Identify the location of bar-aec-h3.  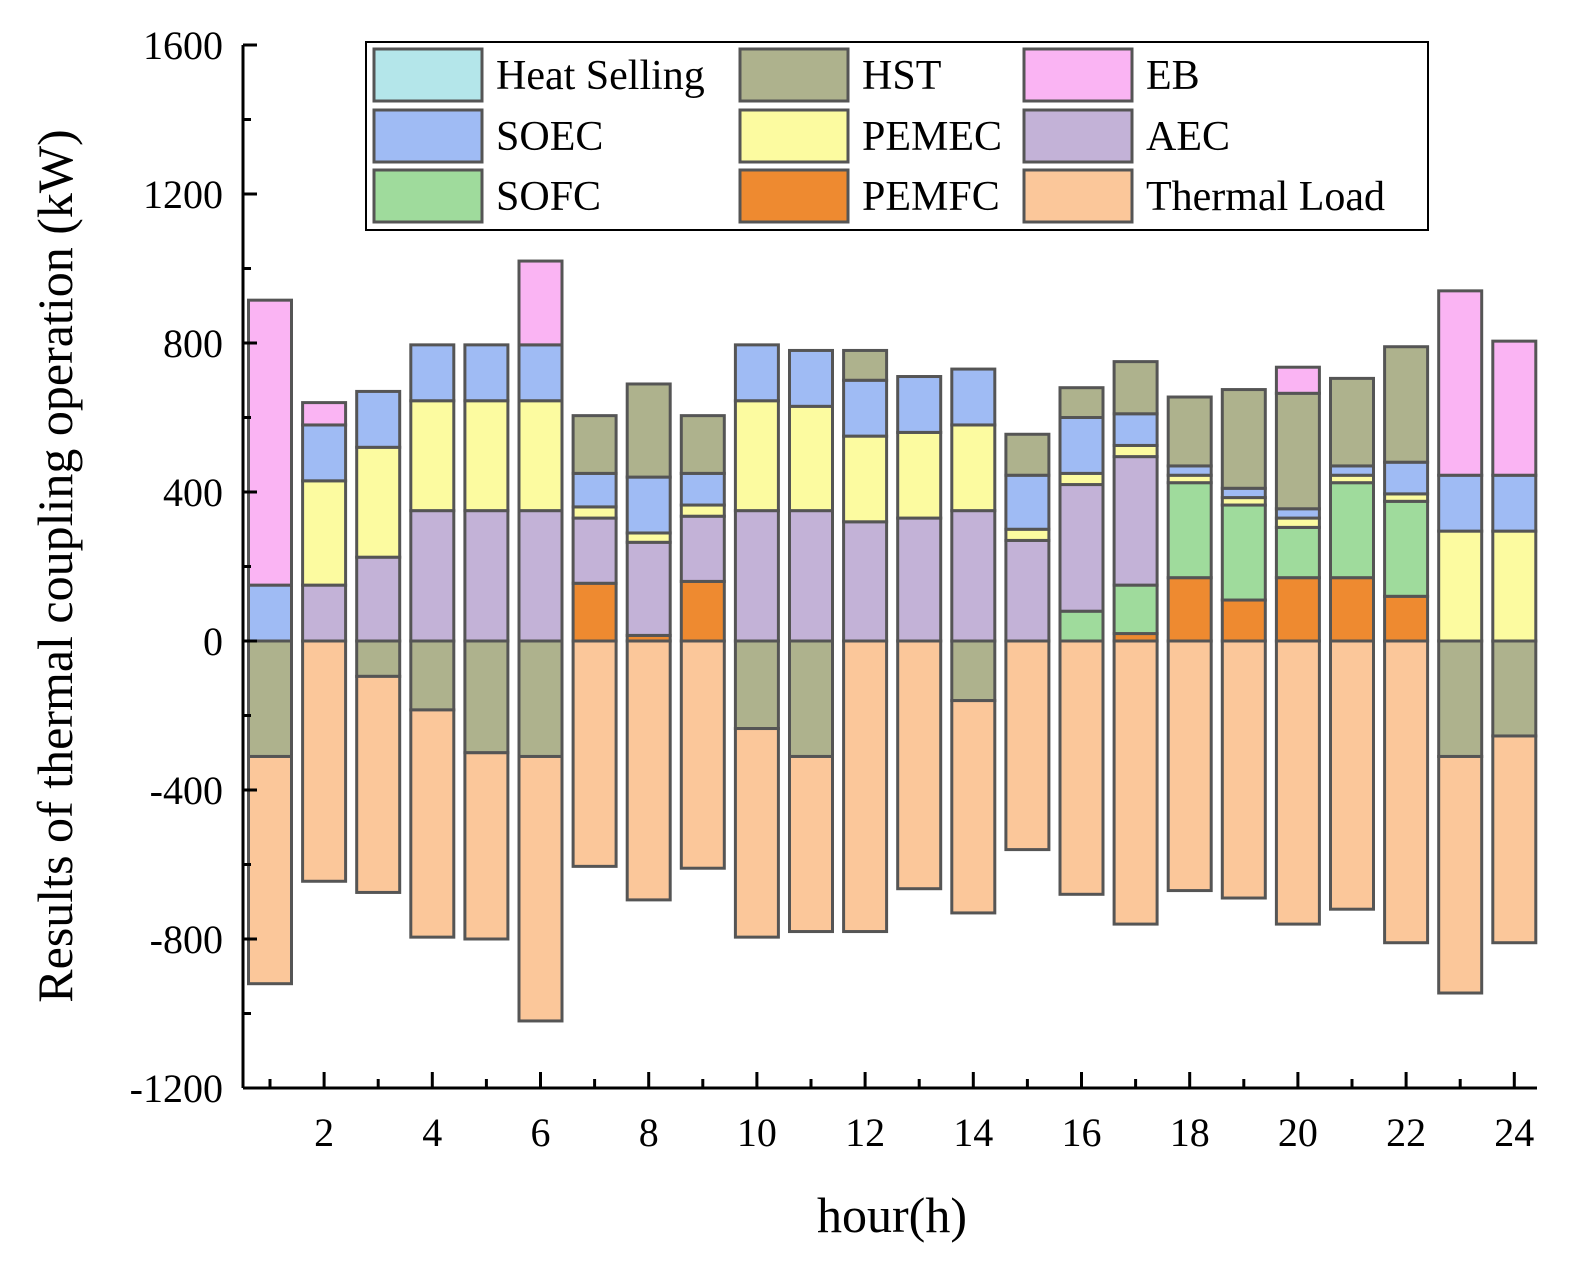
(378, 599).